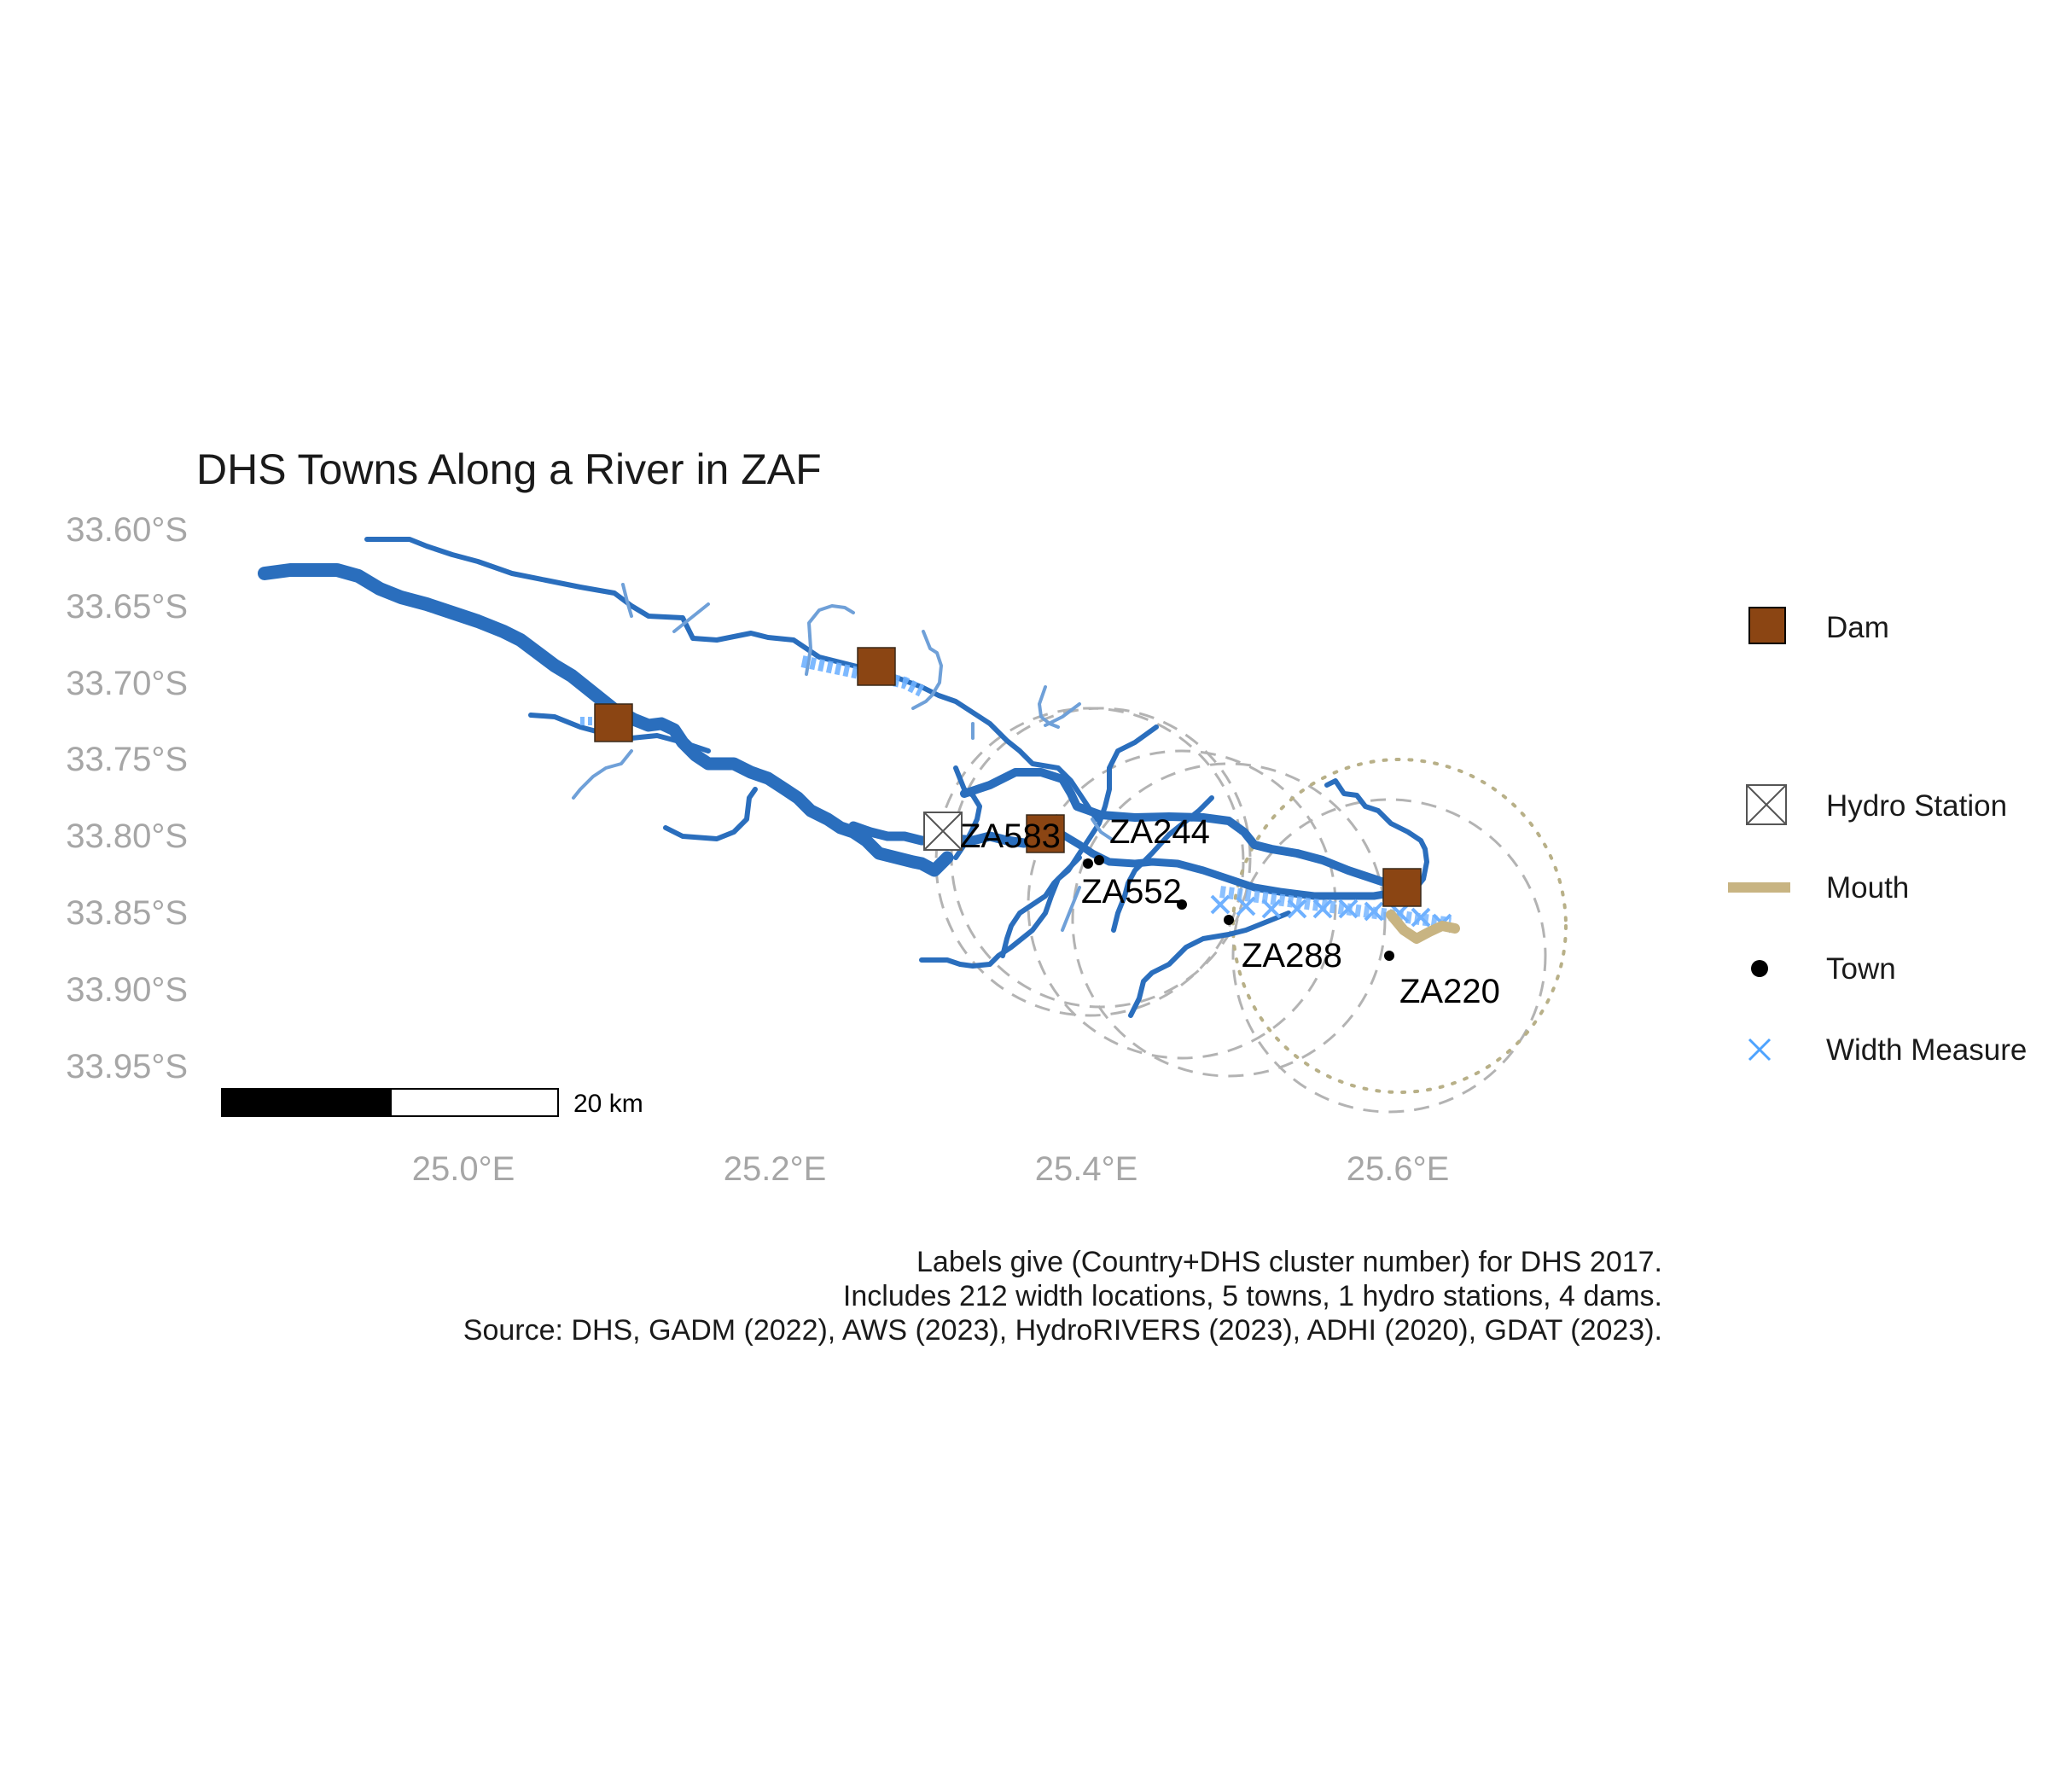 The height and width of the screenshot is (1792, 2048). I want to click on scale-bar: 20 km, so click(432, 1103).